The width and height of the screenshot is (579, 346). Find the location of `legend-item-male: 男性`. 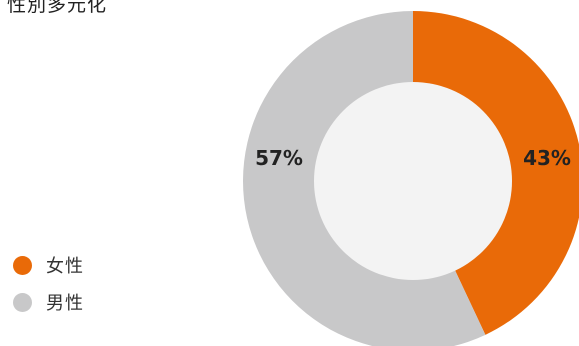

legend-item-male: 男性 is located at coordinates (48, 302).